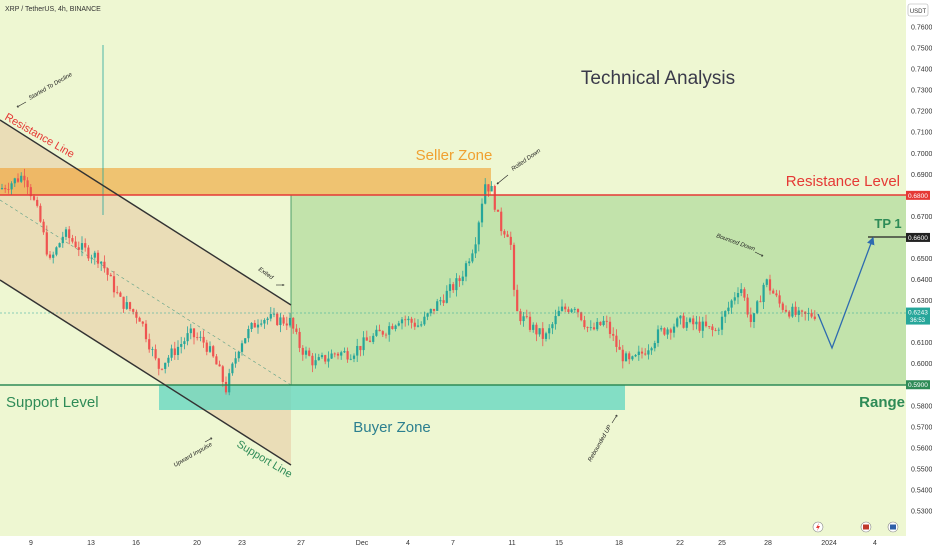  I want to click on time-tick-0: 9, so click(31, 543).